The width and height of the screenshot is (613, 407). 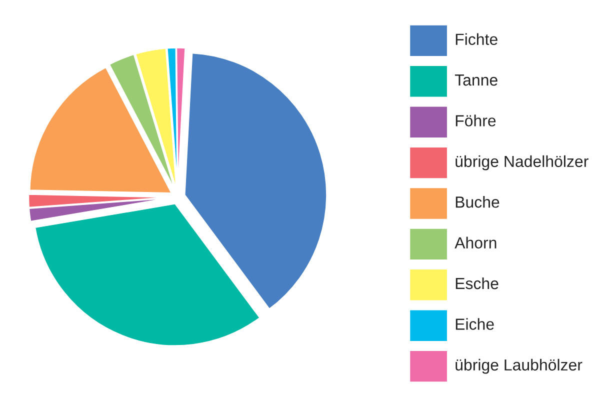 I want to click on legend-label: übrige Laubhölzer, so click(x=519, y=366).